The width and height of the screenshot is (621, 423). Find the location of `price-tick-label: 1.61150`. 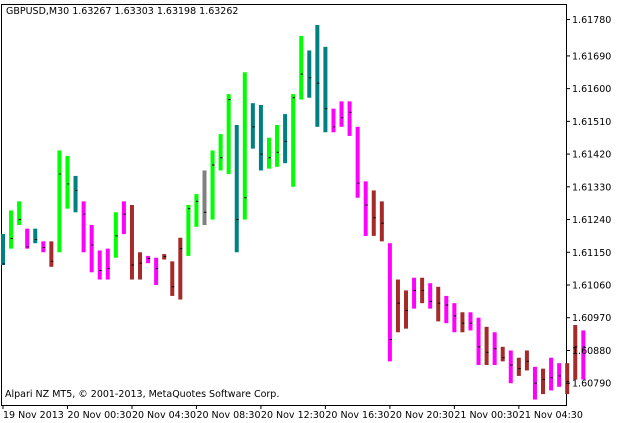

price-tick-label: 1.61150 is located at coordinates (591, 253).